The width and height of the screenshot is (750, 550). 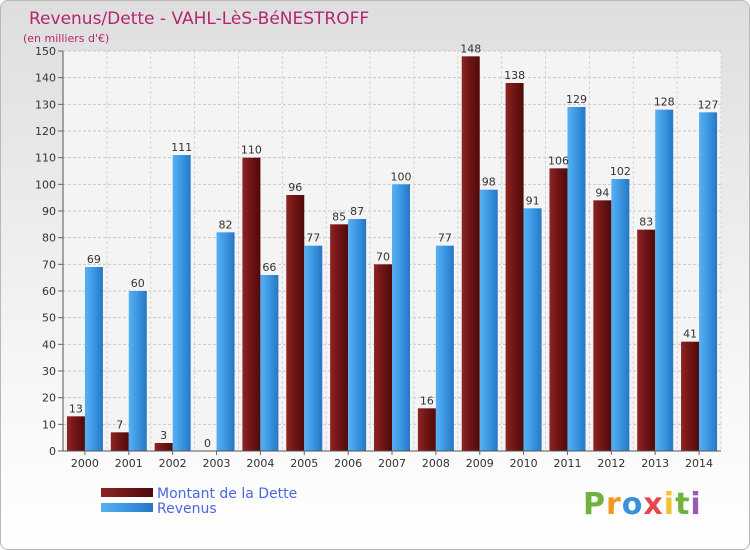 I want to click on data-label: 16, so click(x=427, y=400).